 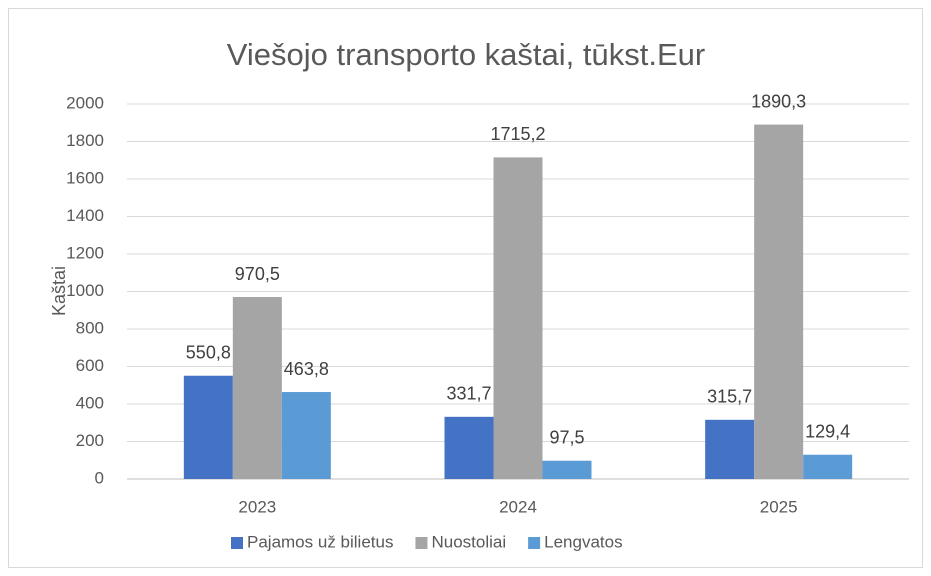 I want to click on legend-label: Pajamos už bilietus, so click(x=320, y=541).